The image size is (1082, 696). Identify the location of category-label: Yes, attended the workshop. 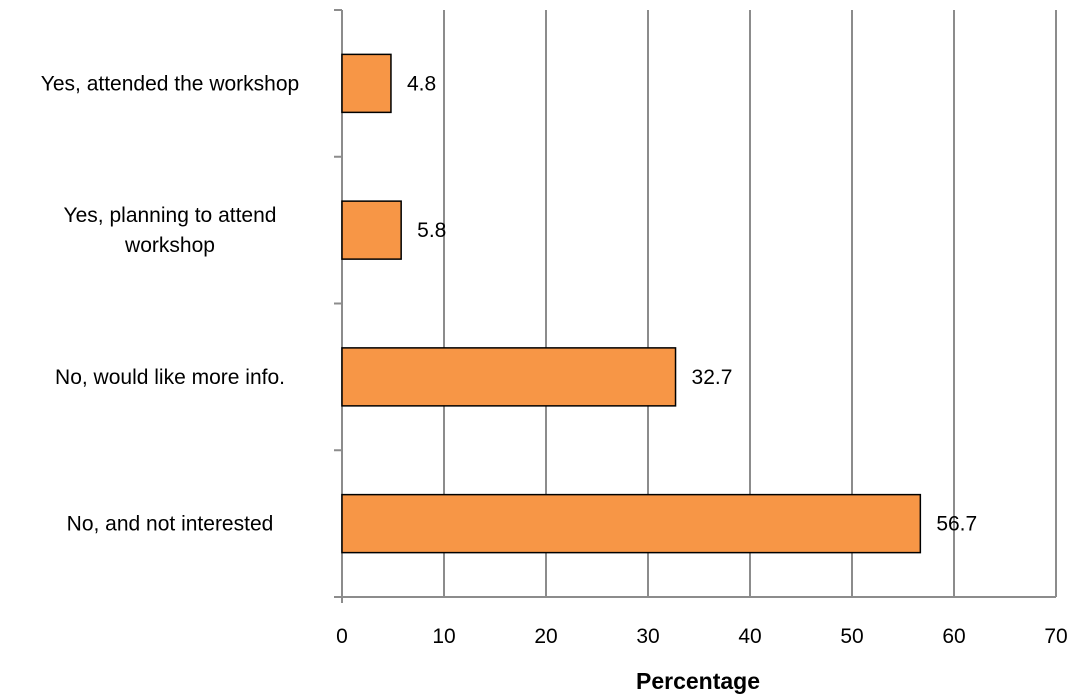
(170, 83).